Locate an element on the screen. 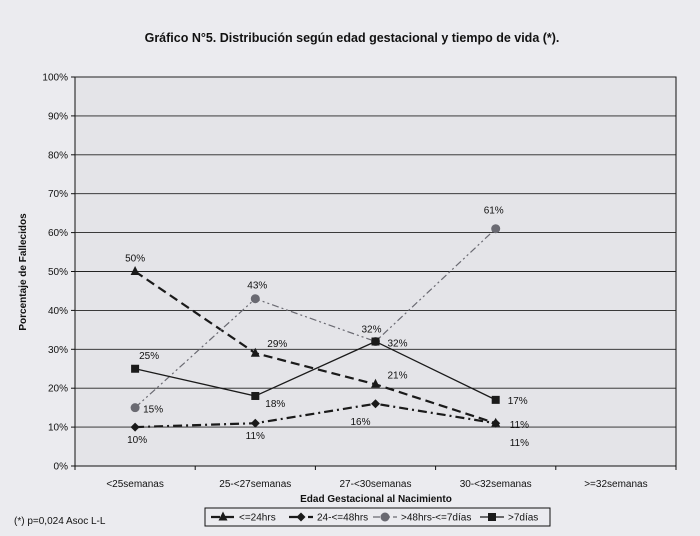 The height and width of the screenshot is (536, 700). y-tick-label: 40% is located at coordinates (58, 311).